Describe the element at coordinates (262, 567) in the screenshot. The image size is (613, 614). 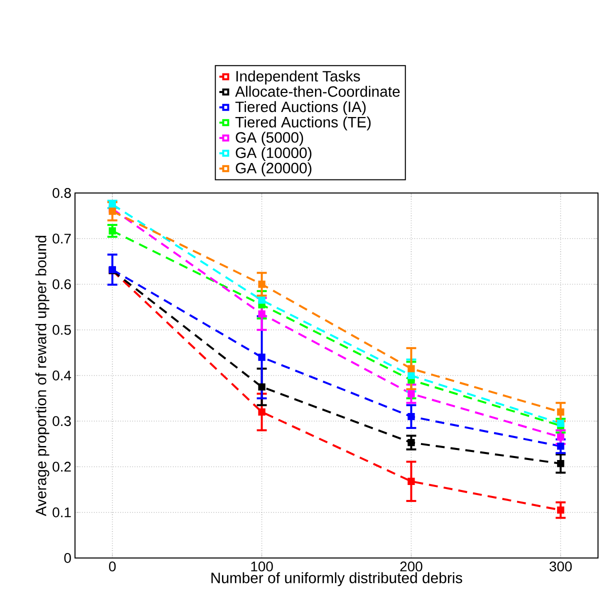
I see `x-tick-label: 100` at that location.